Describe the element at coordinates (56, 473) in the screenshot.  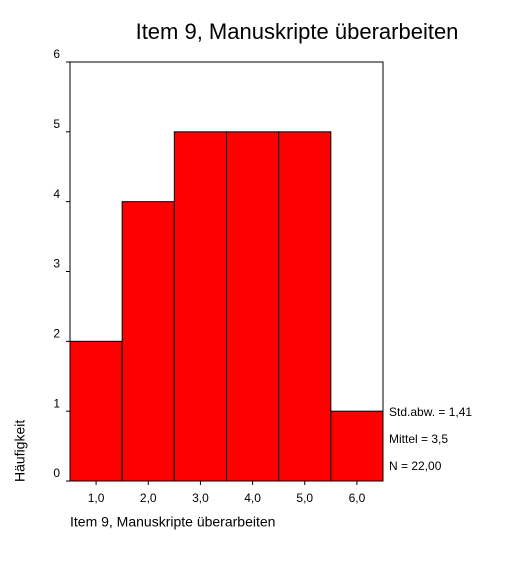
I see `y-tick-label: 0` at that location.